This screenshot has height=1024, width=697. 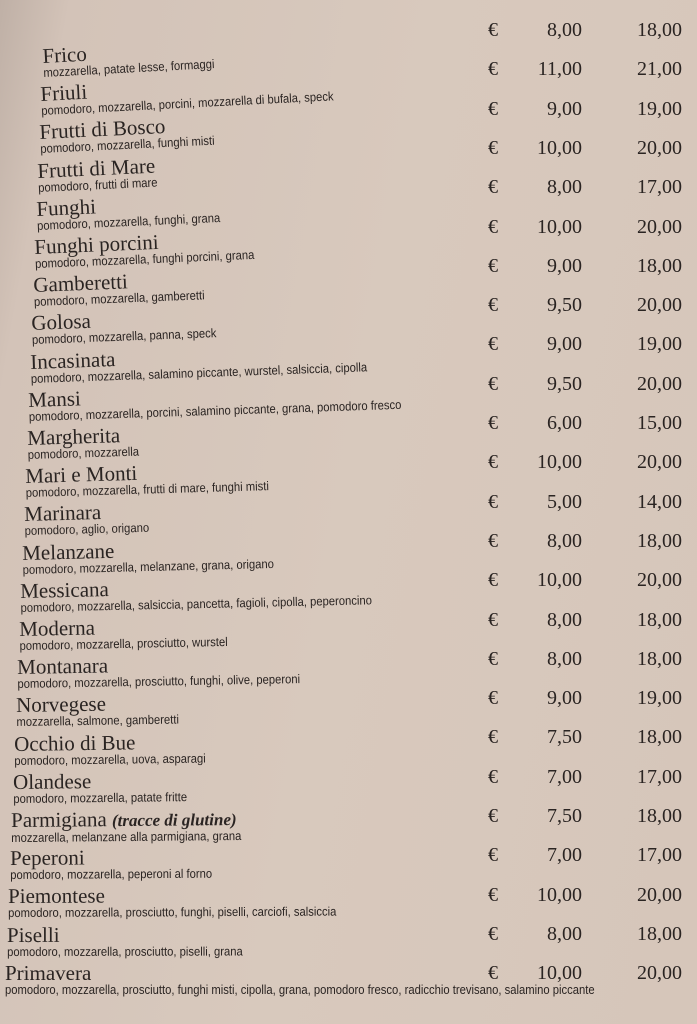 What do you see at coordinates (174, 820) in the screenshot?
I see `item-note: (tracce di glutine)` at bounding box center [174, 820].